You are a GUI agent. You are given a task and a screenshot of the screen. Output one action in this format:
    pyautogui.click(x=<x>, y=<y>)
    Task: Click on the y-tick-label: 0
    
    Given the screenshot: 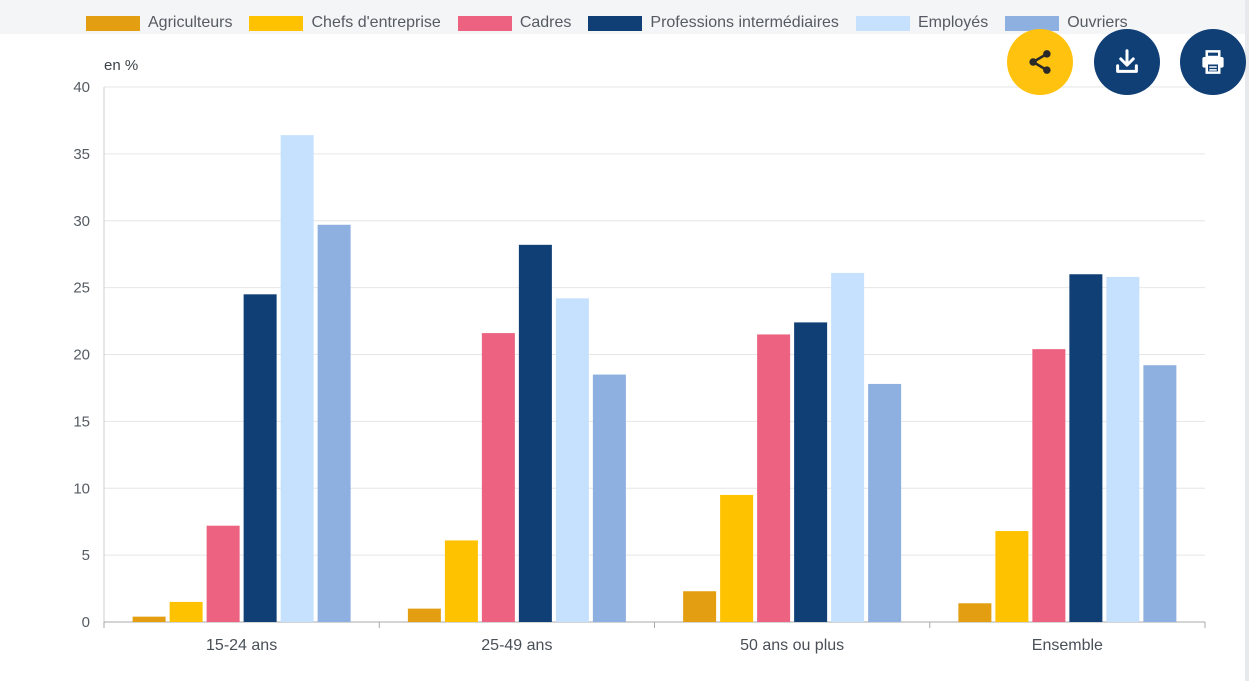 What is the action you would take?
    pyautogui.click(x=86, y=622)
    